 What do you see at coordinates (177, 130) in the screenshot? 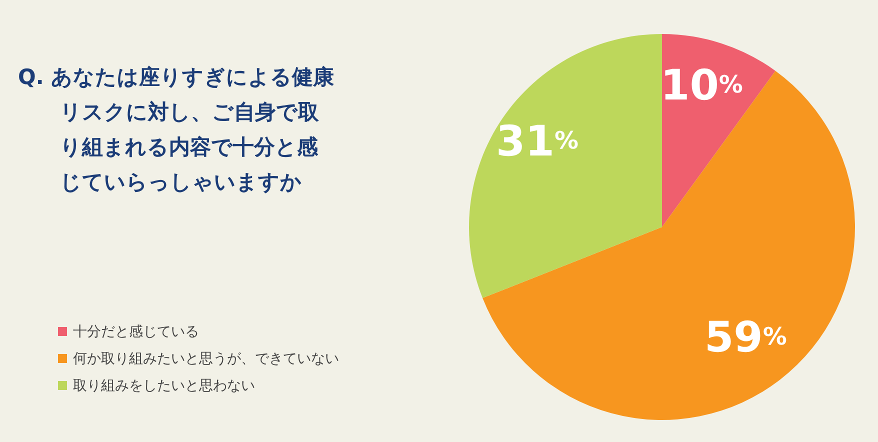
I see `text: Q. あなたは座りすぎによる健康リスクに対し、ご自身で取り組まれる内容で十分と感じていらっしゃいますか` at bounding box center [177, 130].